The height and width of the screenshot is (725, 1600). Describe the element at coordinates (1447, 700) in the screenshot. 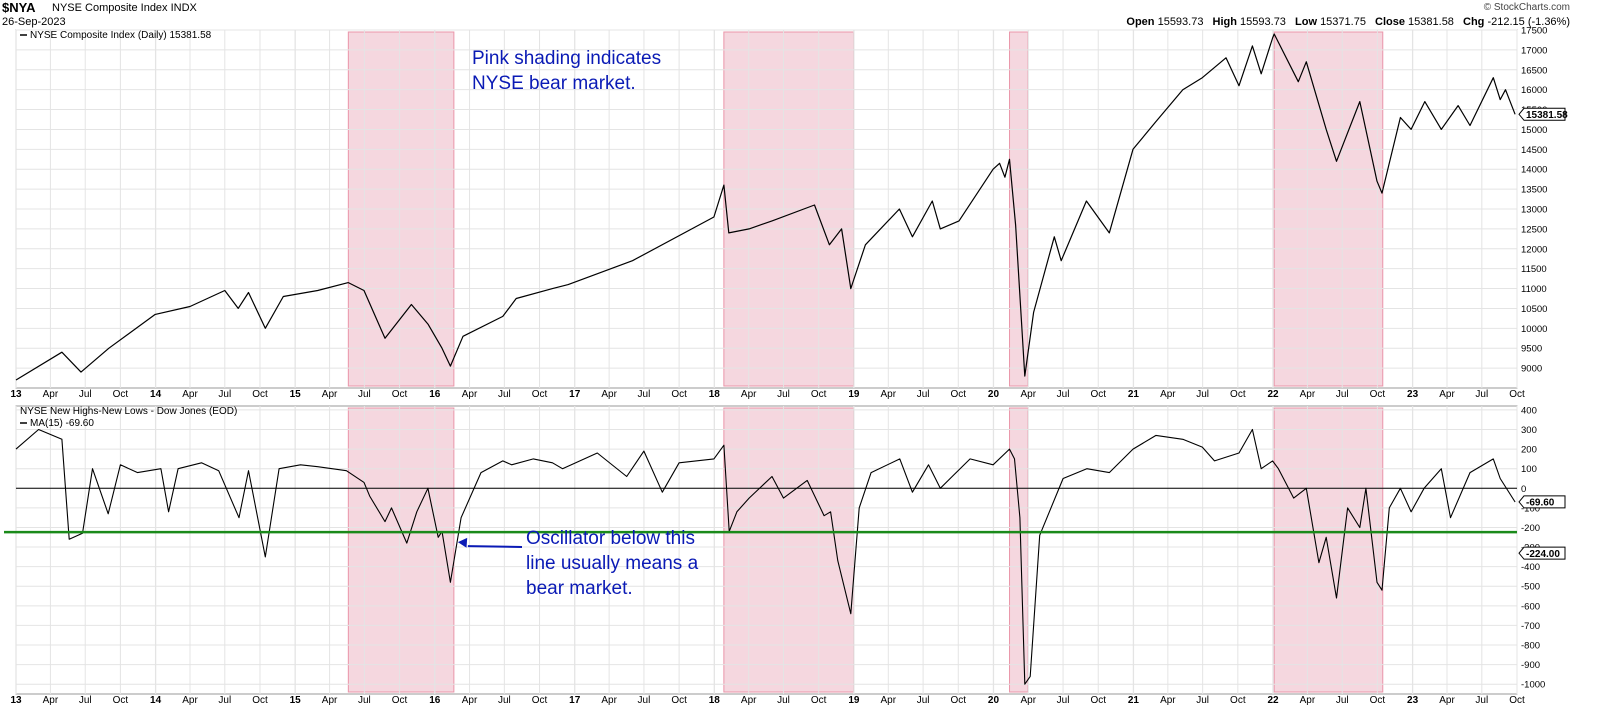

I see `x-tick-lower-41: Apr` at that location.